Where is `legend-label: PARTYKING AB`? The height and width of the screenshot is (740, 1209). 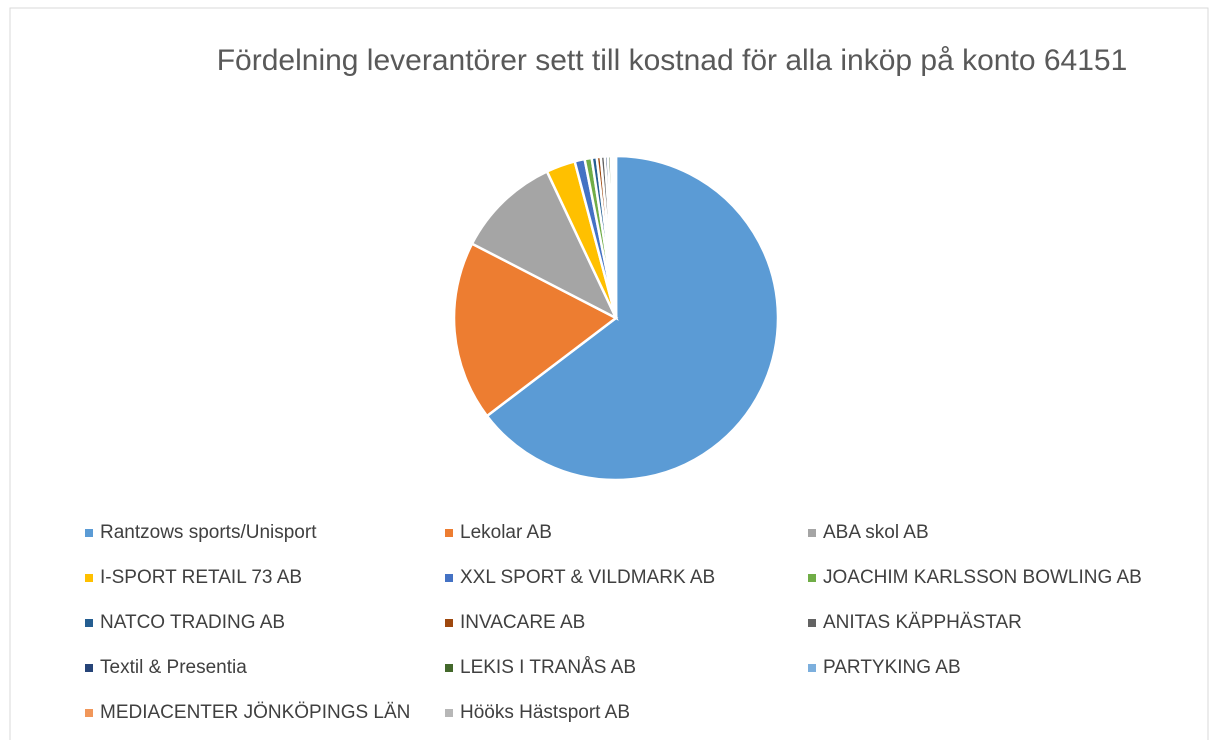 legend-label: PARTYKING AB is located at coordinates (892, 667).